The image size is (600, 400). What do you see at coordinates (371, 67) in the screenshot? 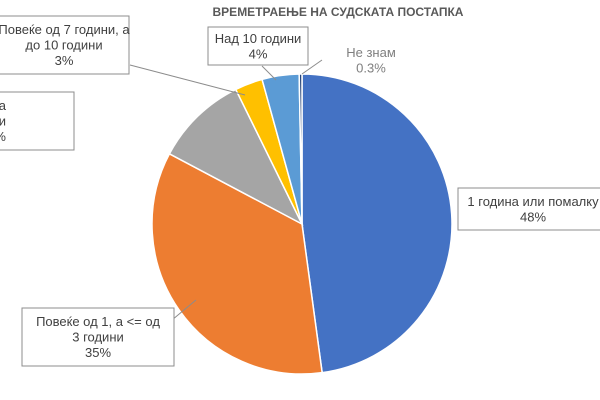
I see `data-label-5-line-1: 0.3%` at bounding box center [371, 67].